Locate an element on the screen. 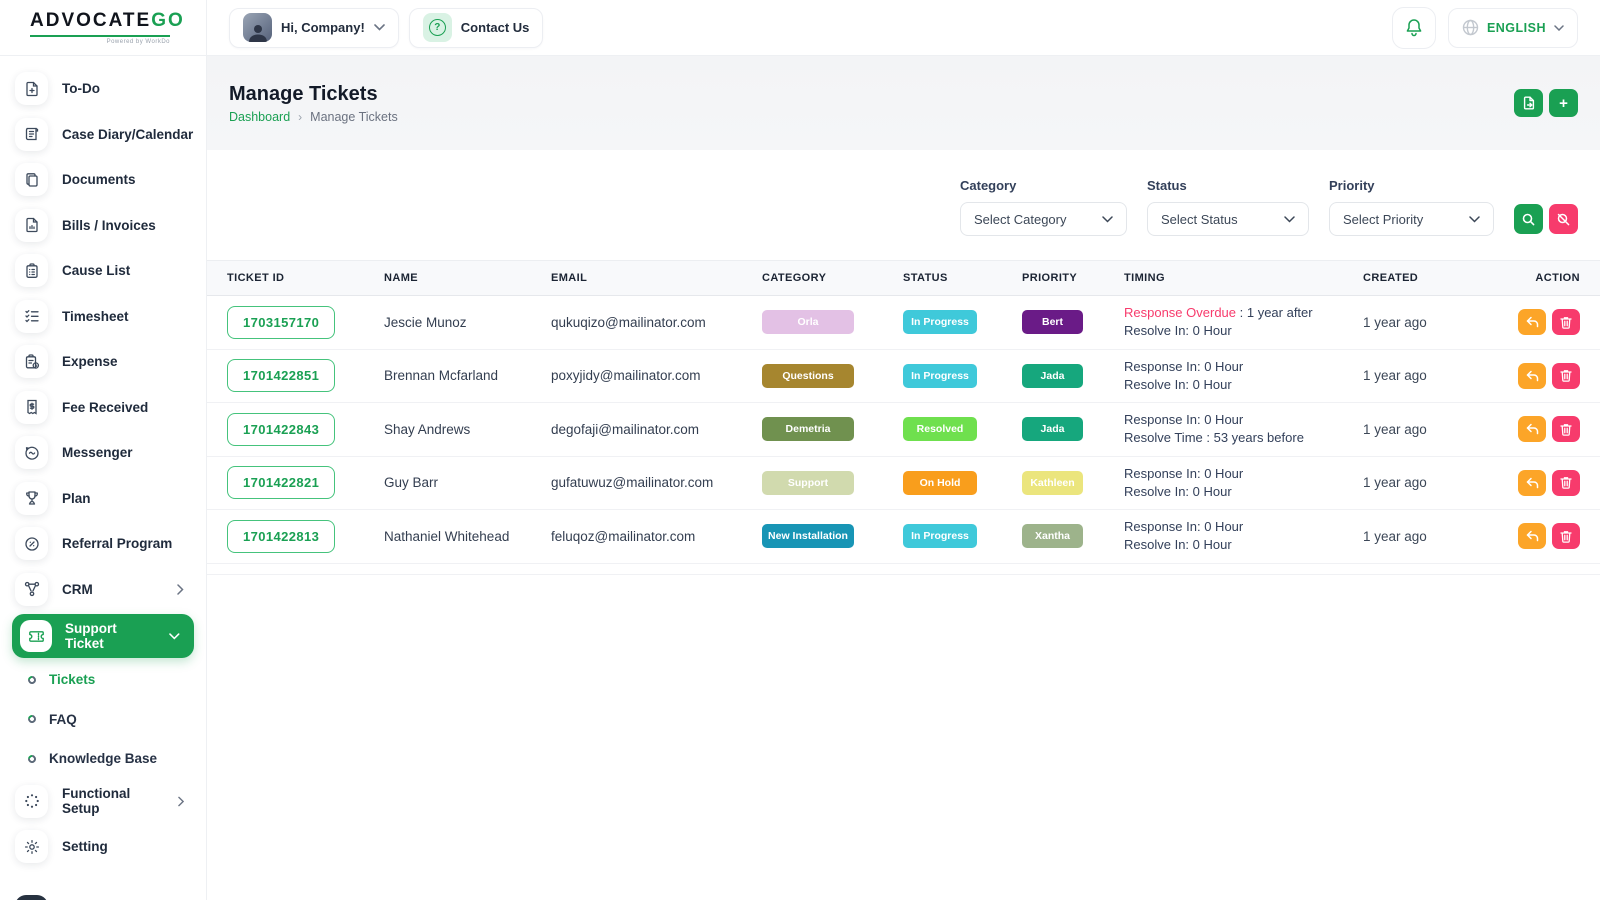 This screenshot has width=1600, height=900. brand-logo: ADVOCATEGO Powered by WorkDo is located at coordinates (103, 27).